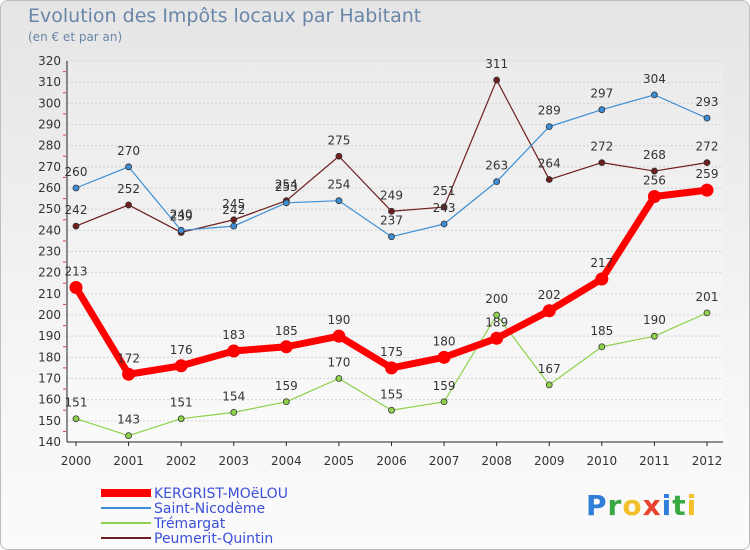 This screenshot has width=750, height=550. I want to click on legend-label-2: Trémargat, so click(189, 524).